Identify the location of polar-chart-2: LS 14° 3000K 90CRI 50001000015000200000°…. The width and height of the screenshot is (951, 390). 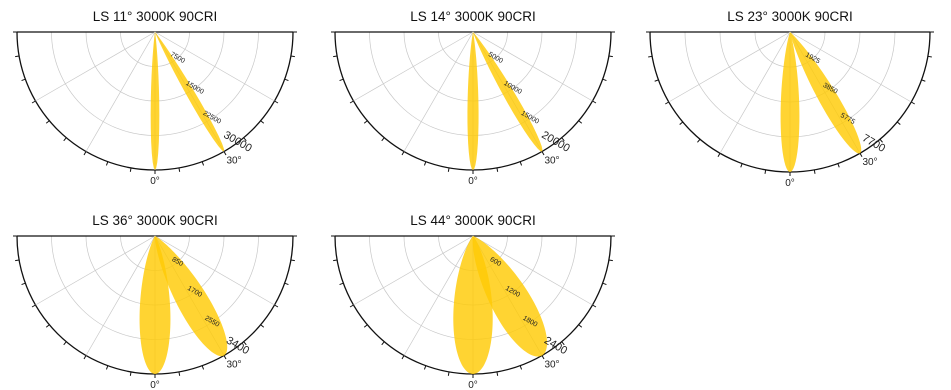
(473, 98).